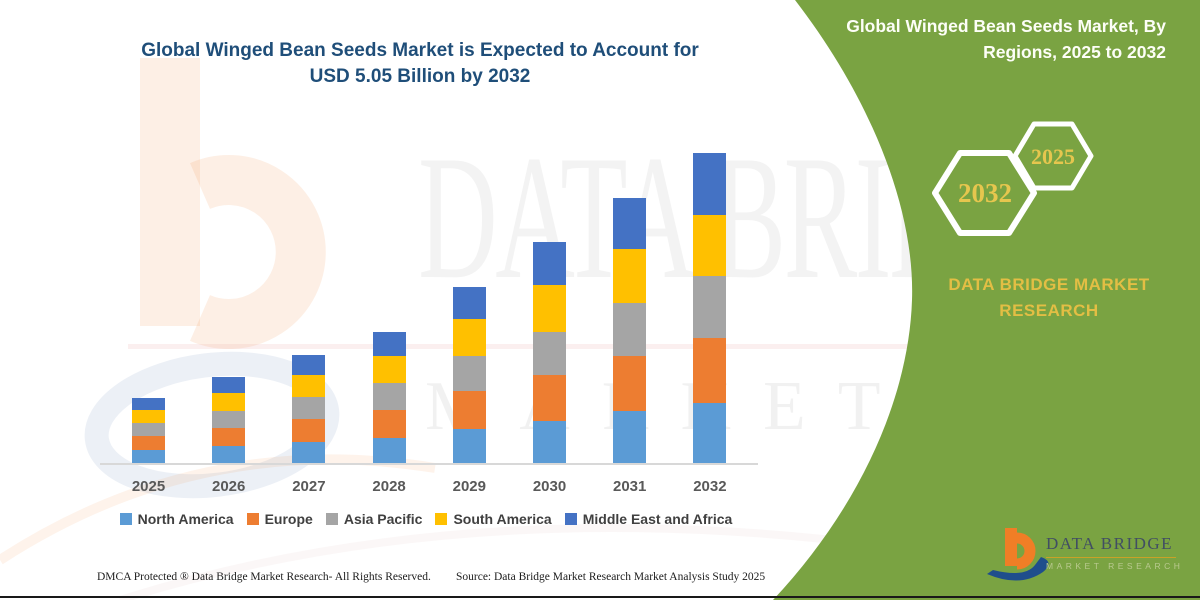 This screenshot has height=600, width=1200. I want to click on legend-item-south-america: South America, so click(493, 519).